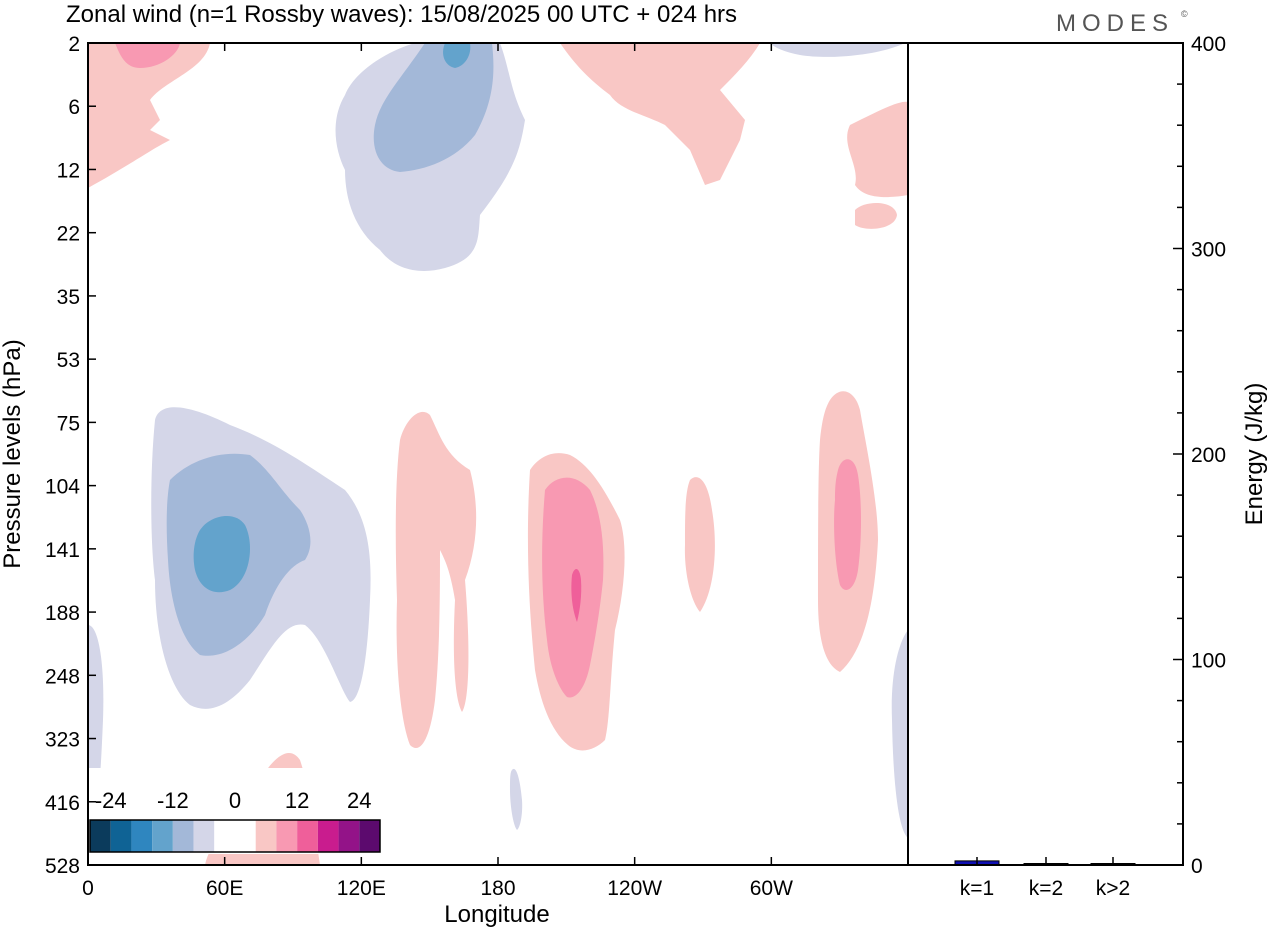  I want to click on x-tick-label: 180, so click(497, 888).